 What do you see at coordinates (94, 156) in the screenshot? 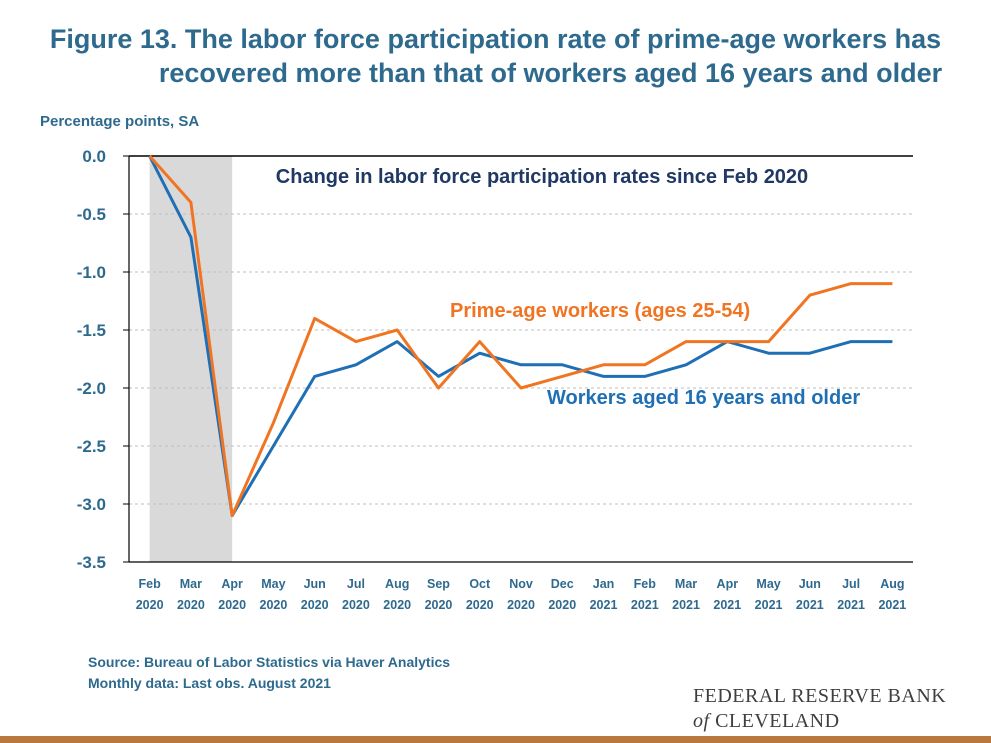
I see `y-tick-label: 0.0` at bounding box center [94, 156].